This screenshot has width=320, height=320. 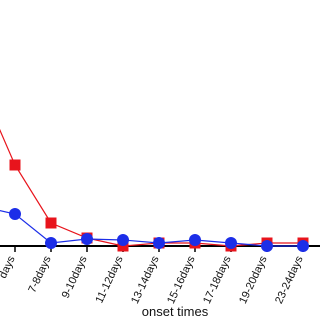 What do you see at coordinates (145, 280) in the screenshot?
I see `x-tick-label: 13-14days` at bounding box center [145, 280].